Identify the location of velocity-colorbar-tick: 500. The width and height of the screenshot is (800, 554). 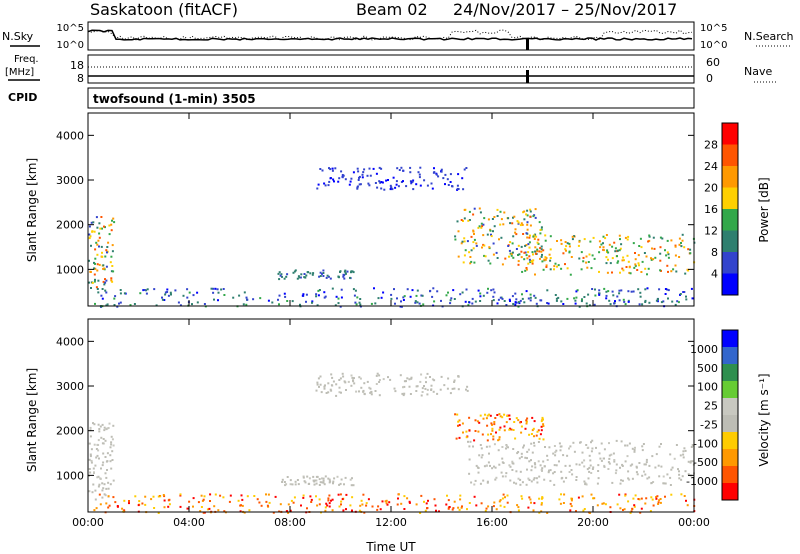
(707, 368).